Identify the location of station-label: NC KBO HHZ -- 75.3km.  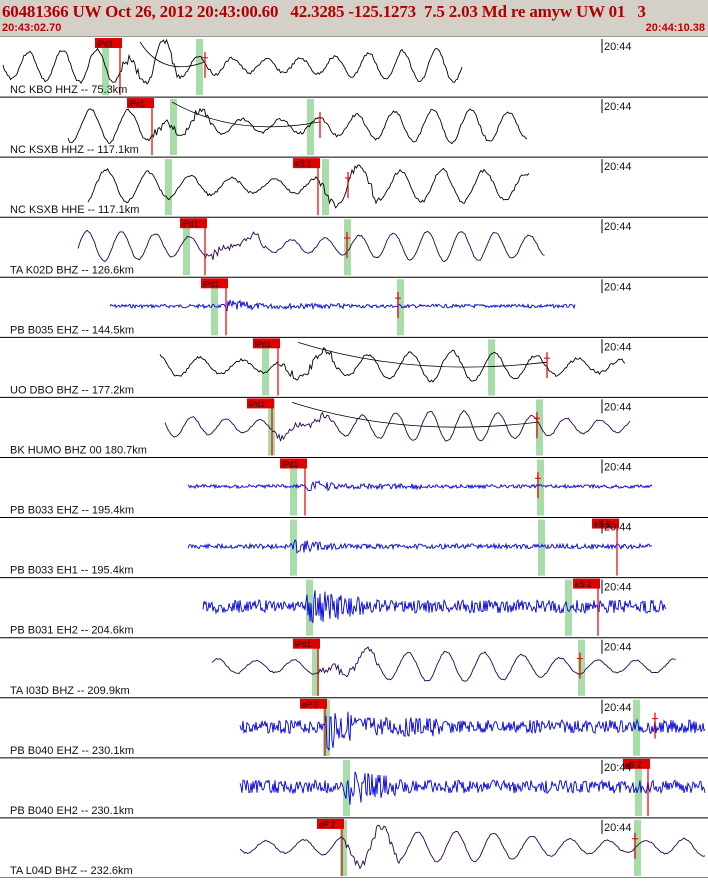
(68, 90).